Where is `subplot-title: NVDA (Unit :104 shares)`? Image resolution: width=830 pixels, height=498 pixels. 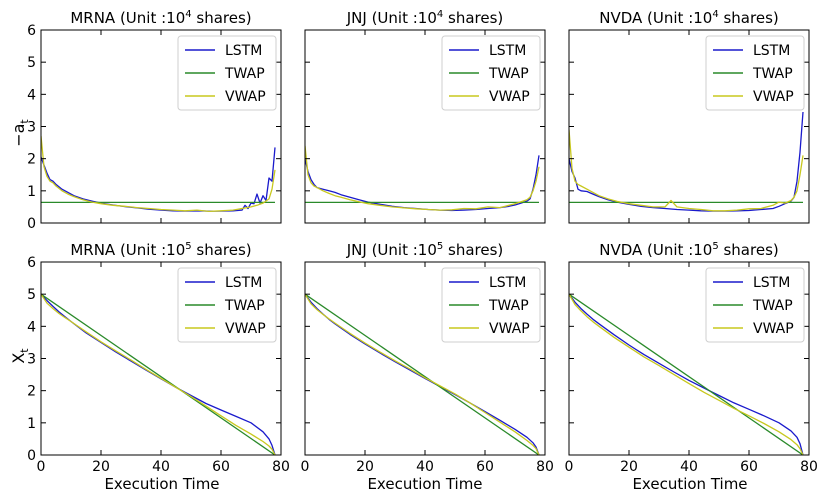
subplot-title: NVDA (Unit :104 shares) is located at coordinates (688, 18).